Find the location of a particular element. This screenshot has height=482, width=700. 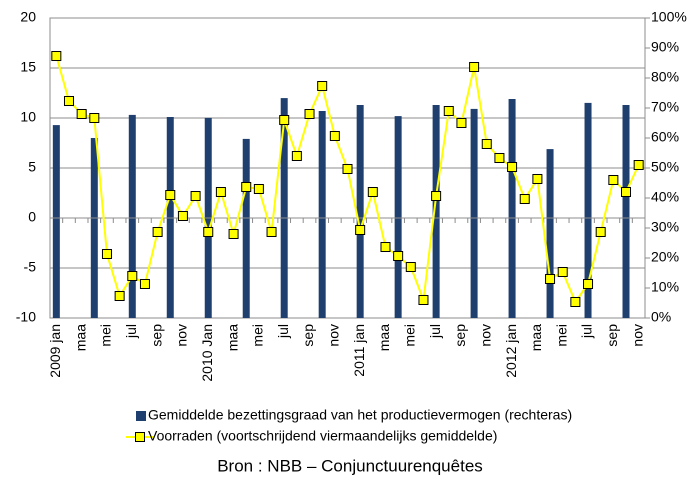

x-tick-label: 2011 jan is located at coordinates (359, 350).